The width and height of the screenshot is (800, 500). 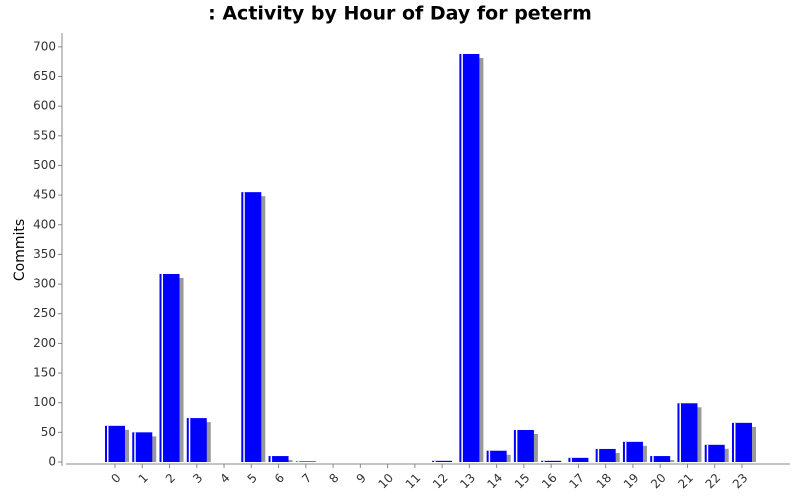 What do you see at coordinates (44, 76) in the screenshot?
I see `y-tick-label: 650` at bounding box center [44, 76].